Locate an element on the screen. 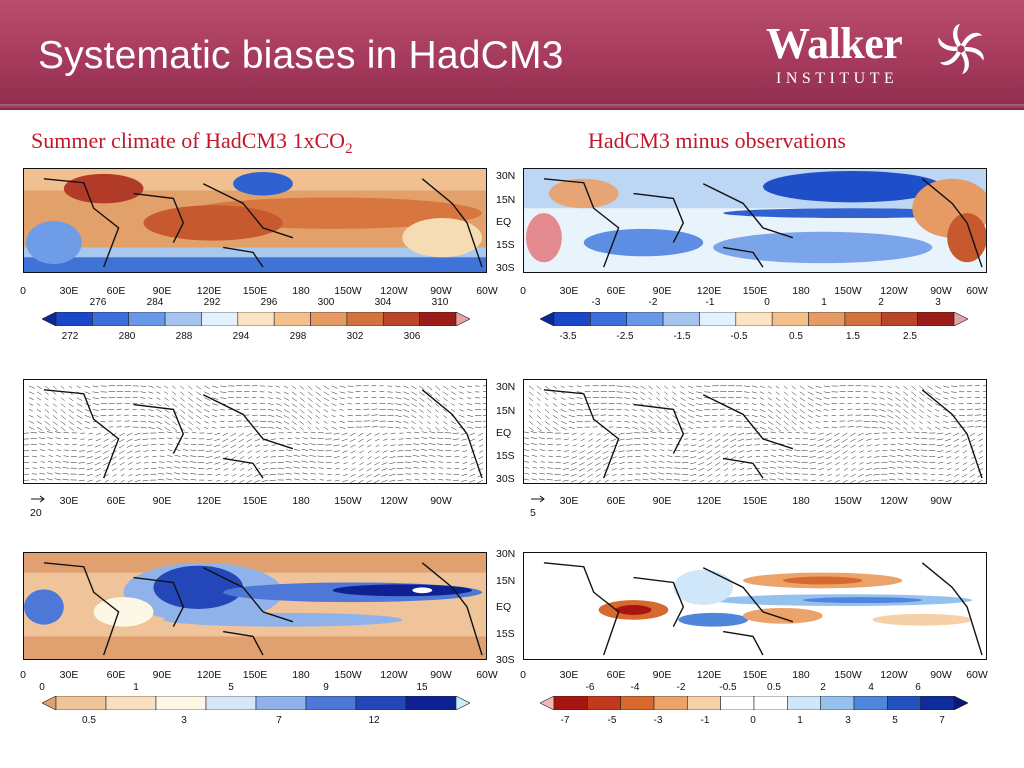 The image size is (1024, 768). wind-bias-lon-labels: 30E 60E 90E 120E 150E 180 150W 120W 90W is located at coordinates (755, 501).